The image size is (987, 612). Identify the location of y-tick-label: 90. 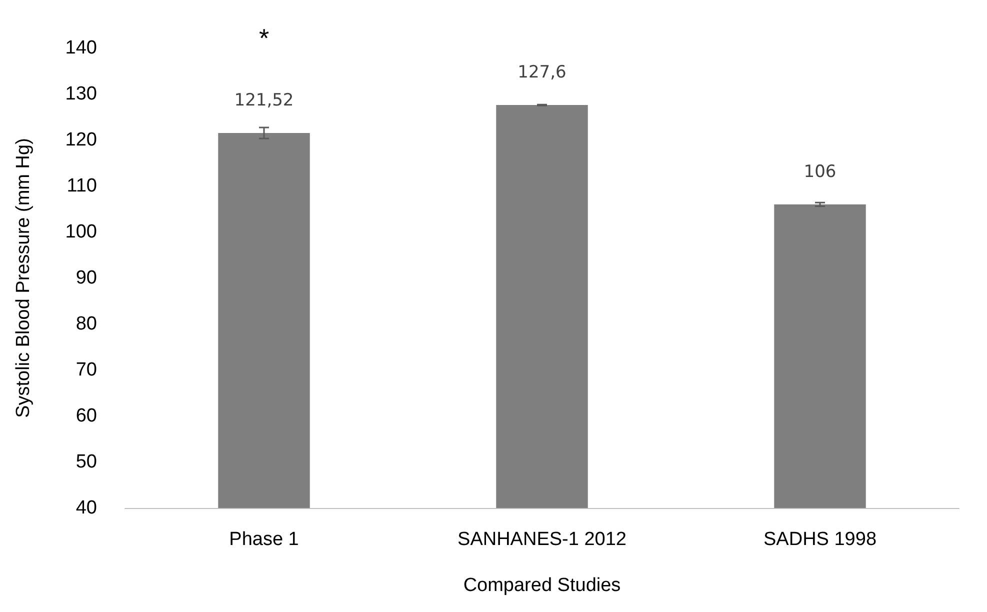
(86, 278).